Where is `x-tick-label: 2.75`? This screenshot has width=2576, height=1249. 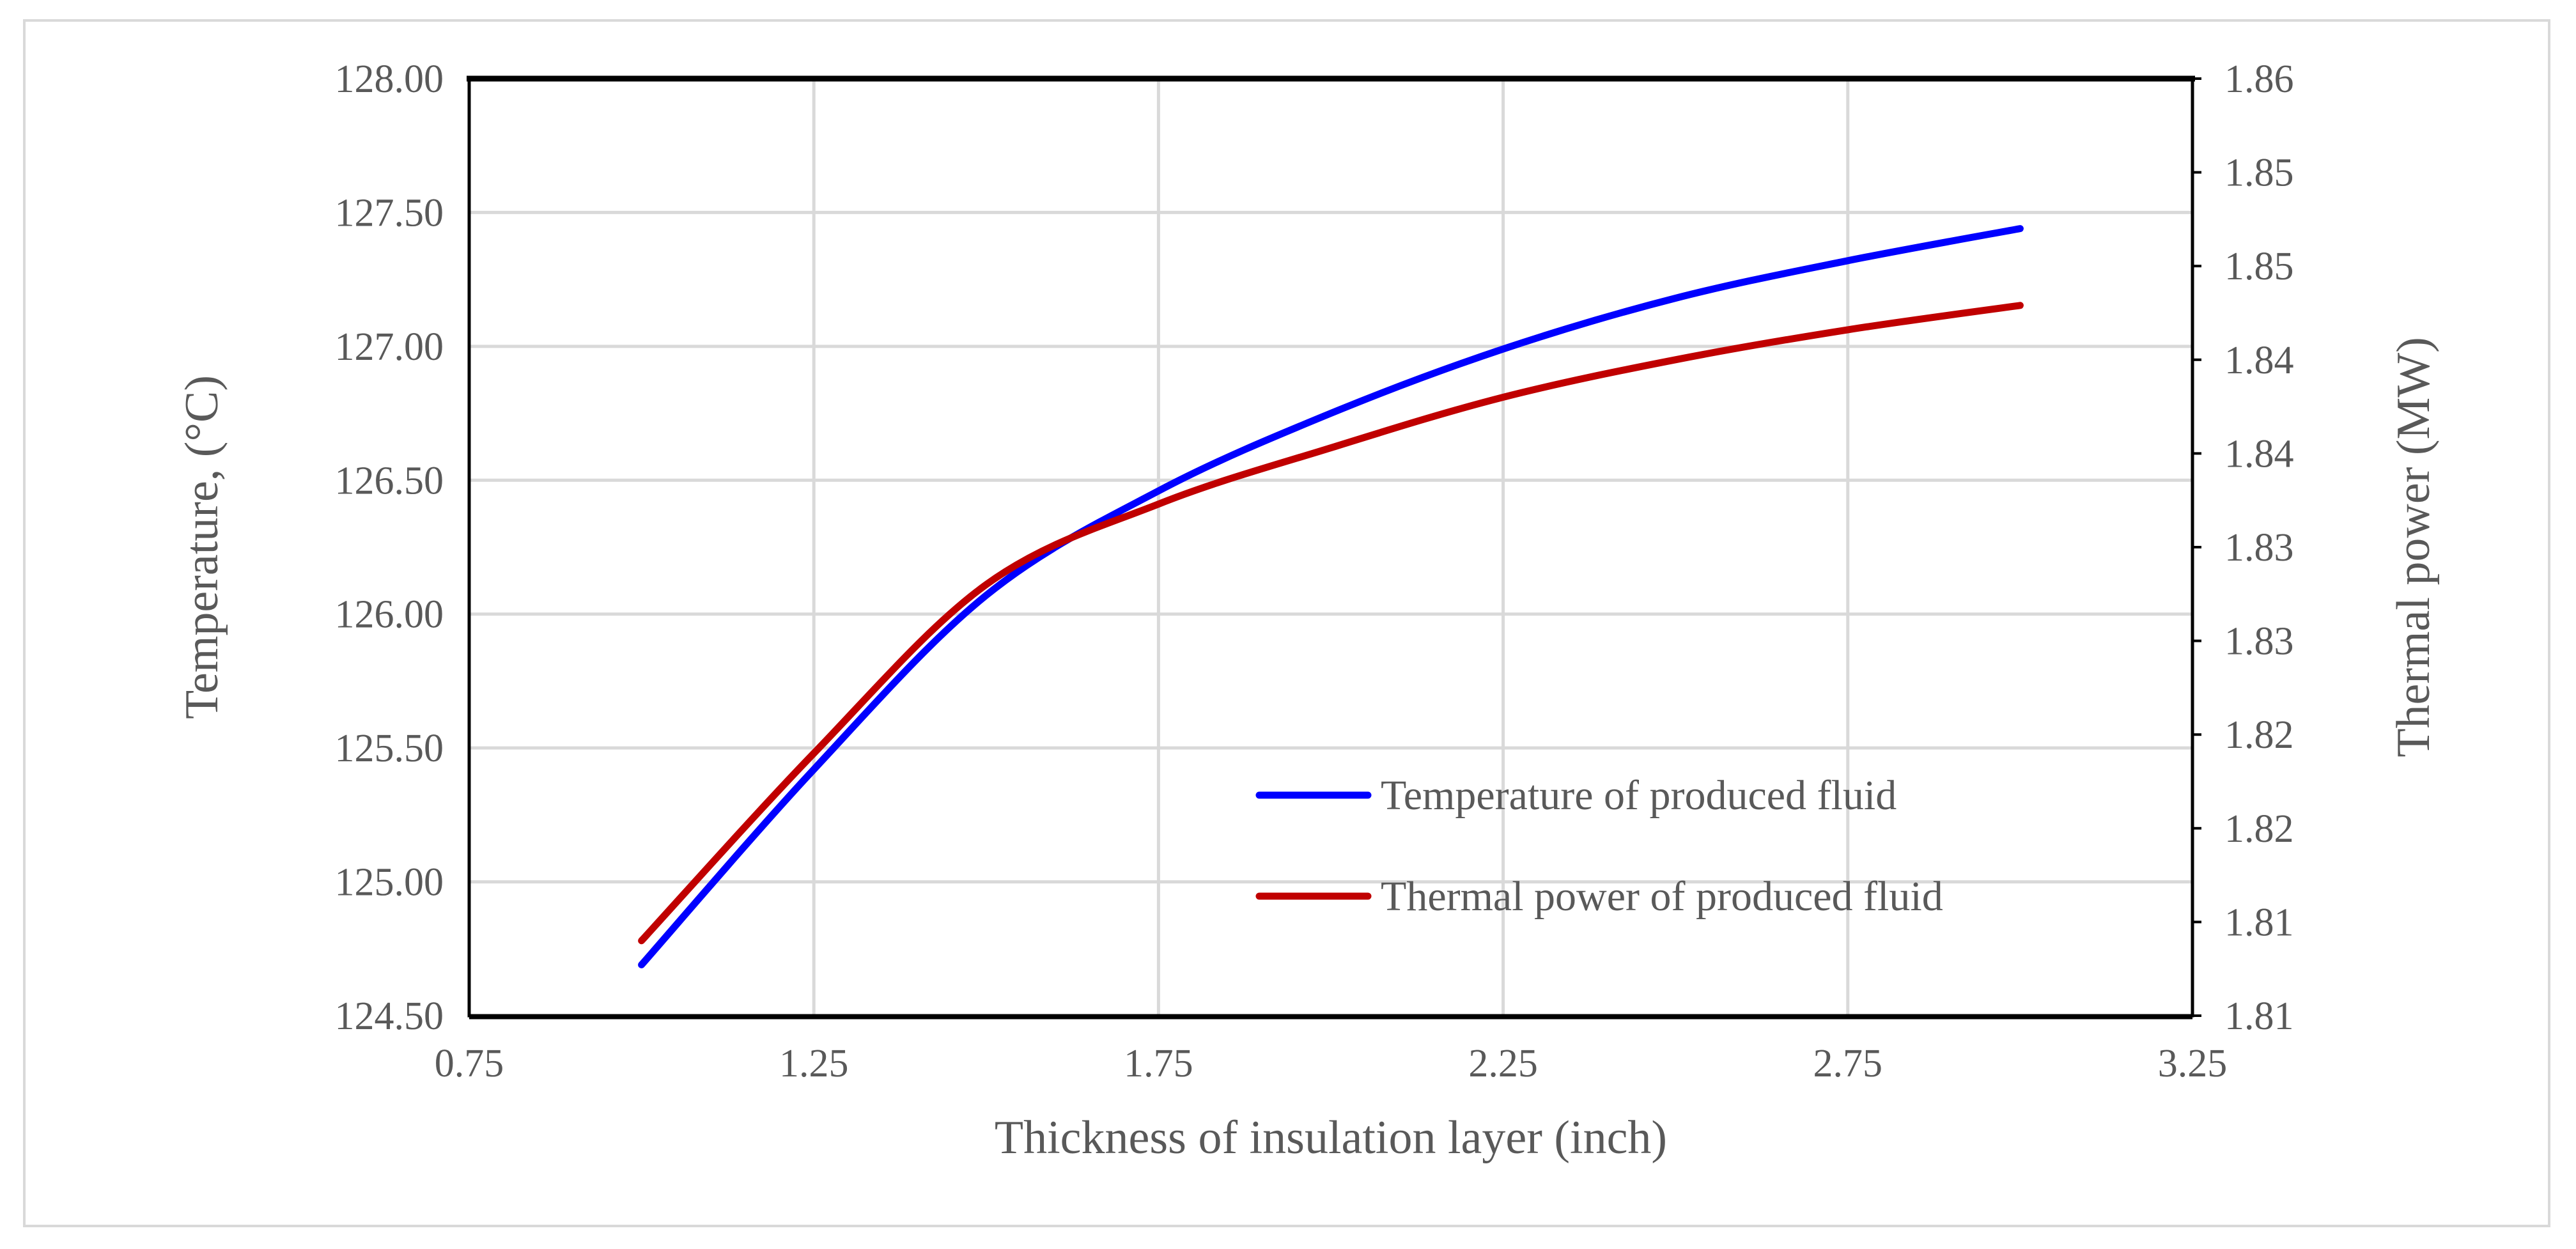 x-tick-label: 2.75 is located at coordinates (1848, 1063).